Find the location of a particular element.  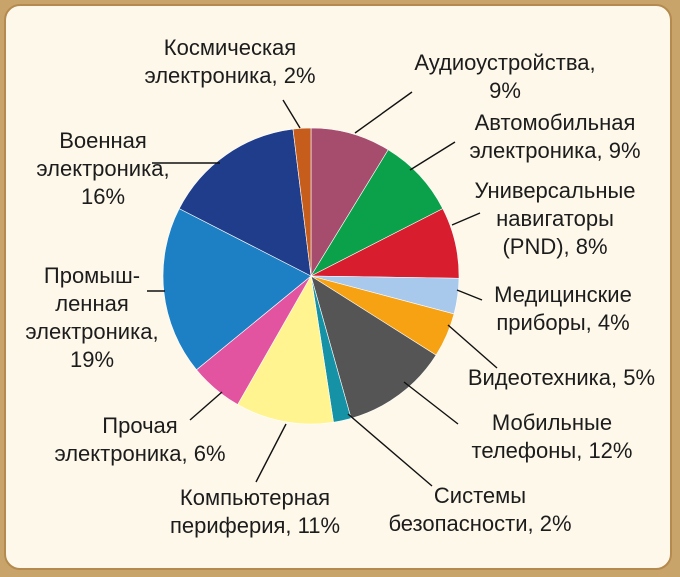

slice-label-line: безопасности, 2% is located at coordinates (479, 523).